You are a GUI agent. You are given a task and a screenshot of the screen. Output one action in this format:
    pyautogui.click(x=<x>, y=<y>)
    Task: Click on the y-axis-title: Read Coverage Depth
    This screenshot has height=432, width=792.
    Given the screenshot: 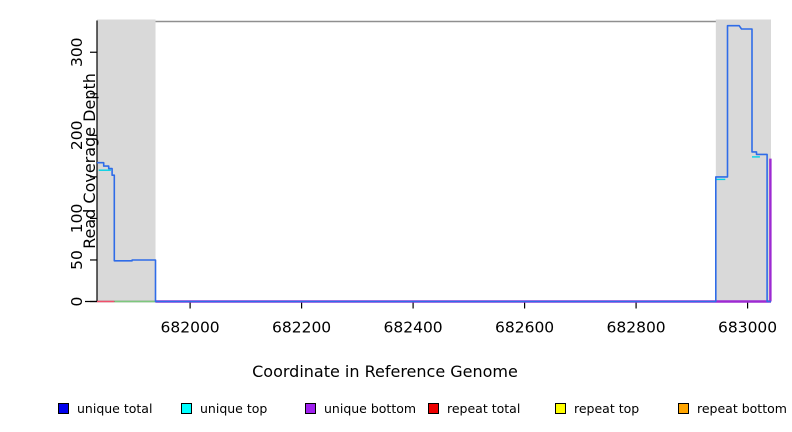 What is the action you would take?
    pyautogui.click(x=89, y=161)
    